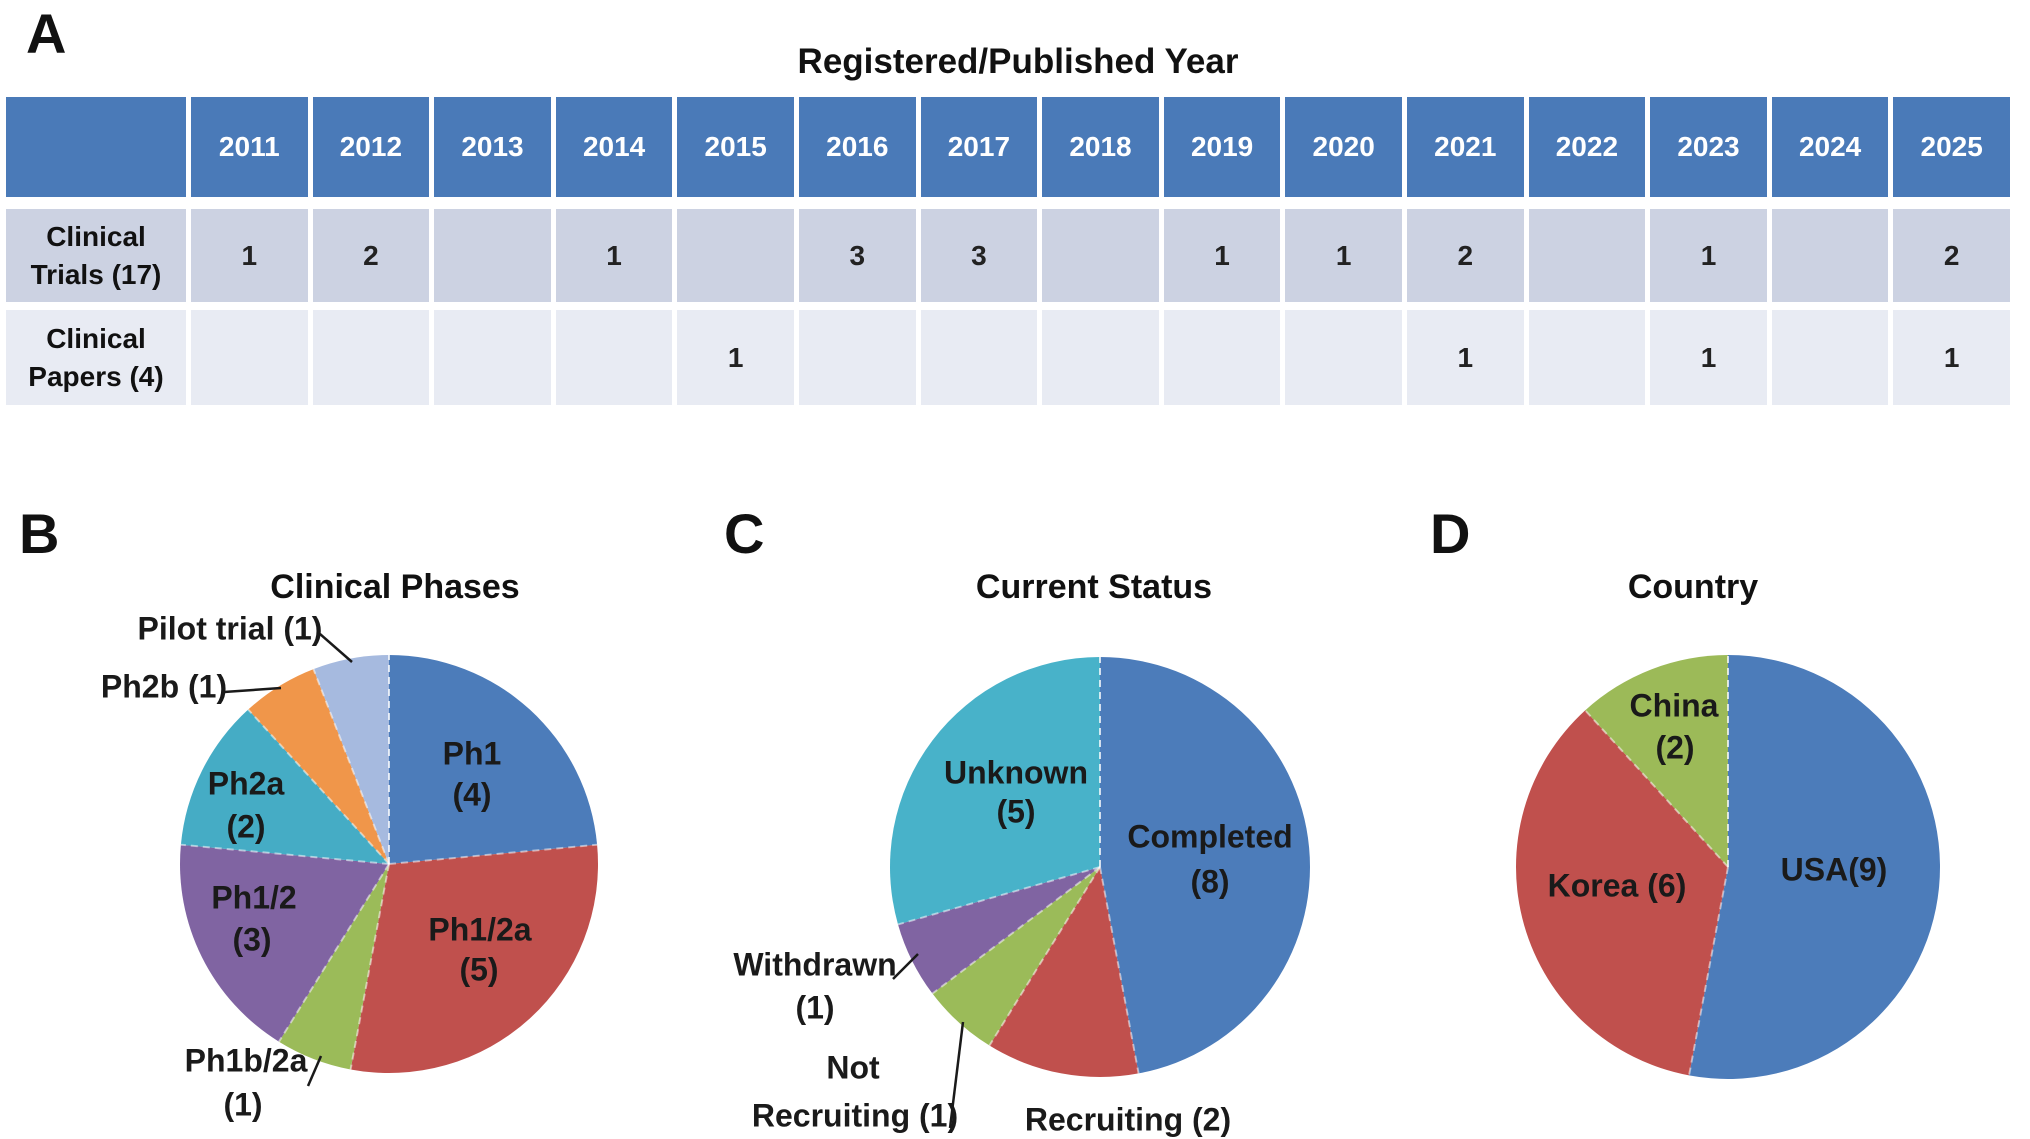 Image resolution: width=2030 pixels, height=1139 pixels. What do you see at coordinates (96, 147) in the screenshot?
I see `table-corner-cell` at bounding box center [96, 147].